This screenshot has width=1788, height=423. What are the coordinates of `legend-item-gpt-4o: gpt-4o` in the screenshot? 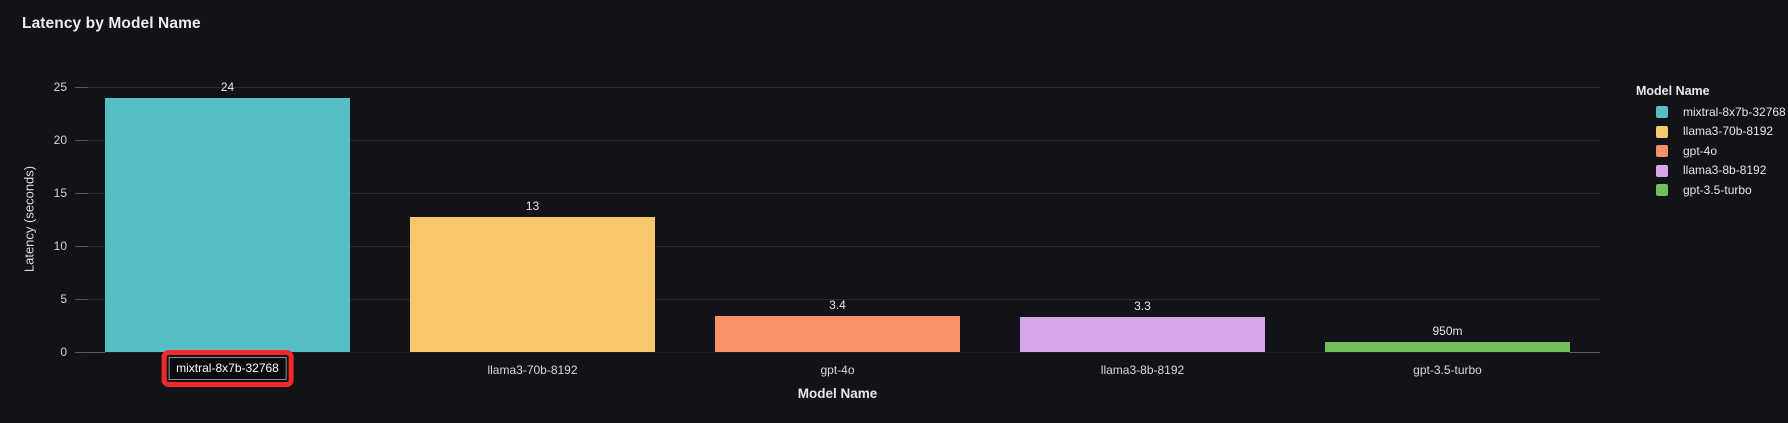 It's located at (1711, 150).